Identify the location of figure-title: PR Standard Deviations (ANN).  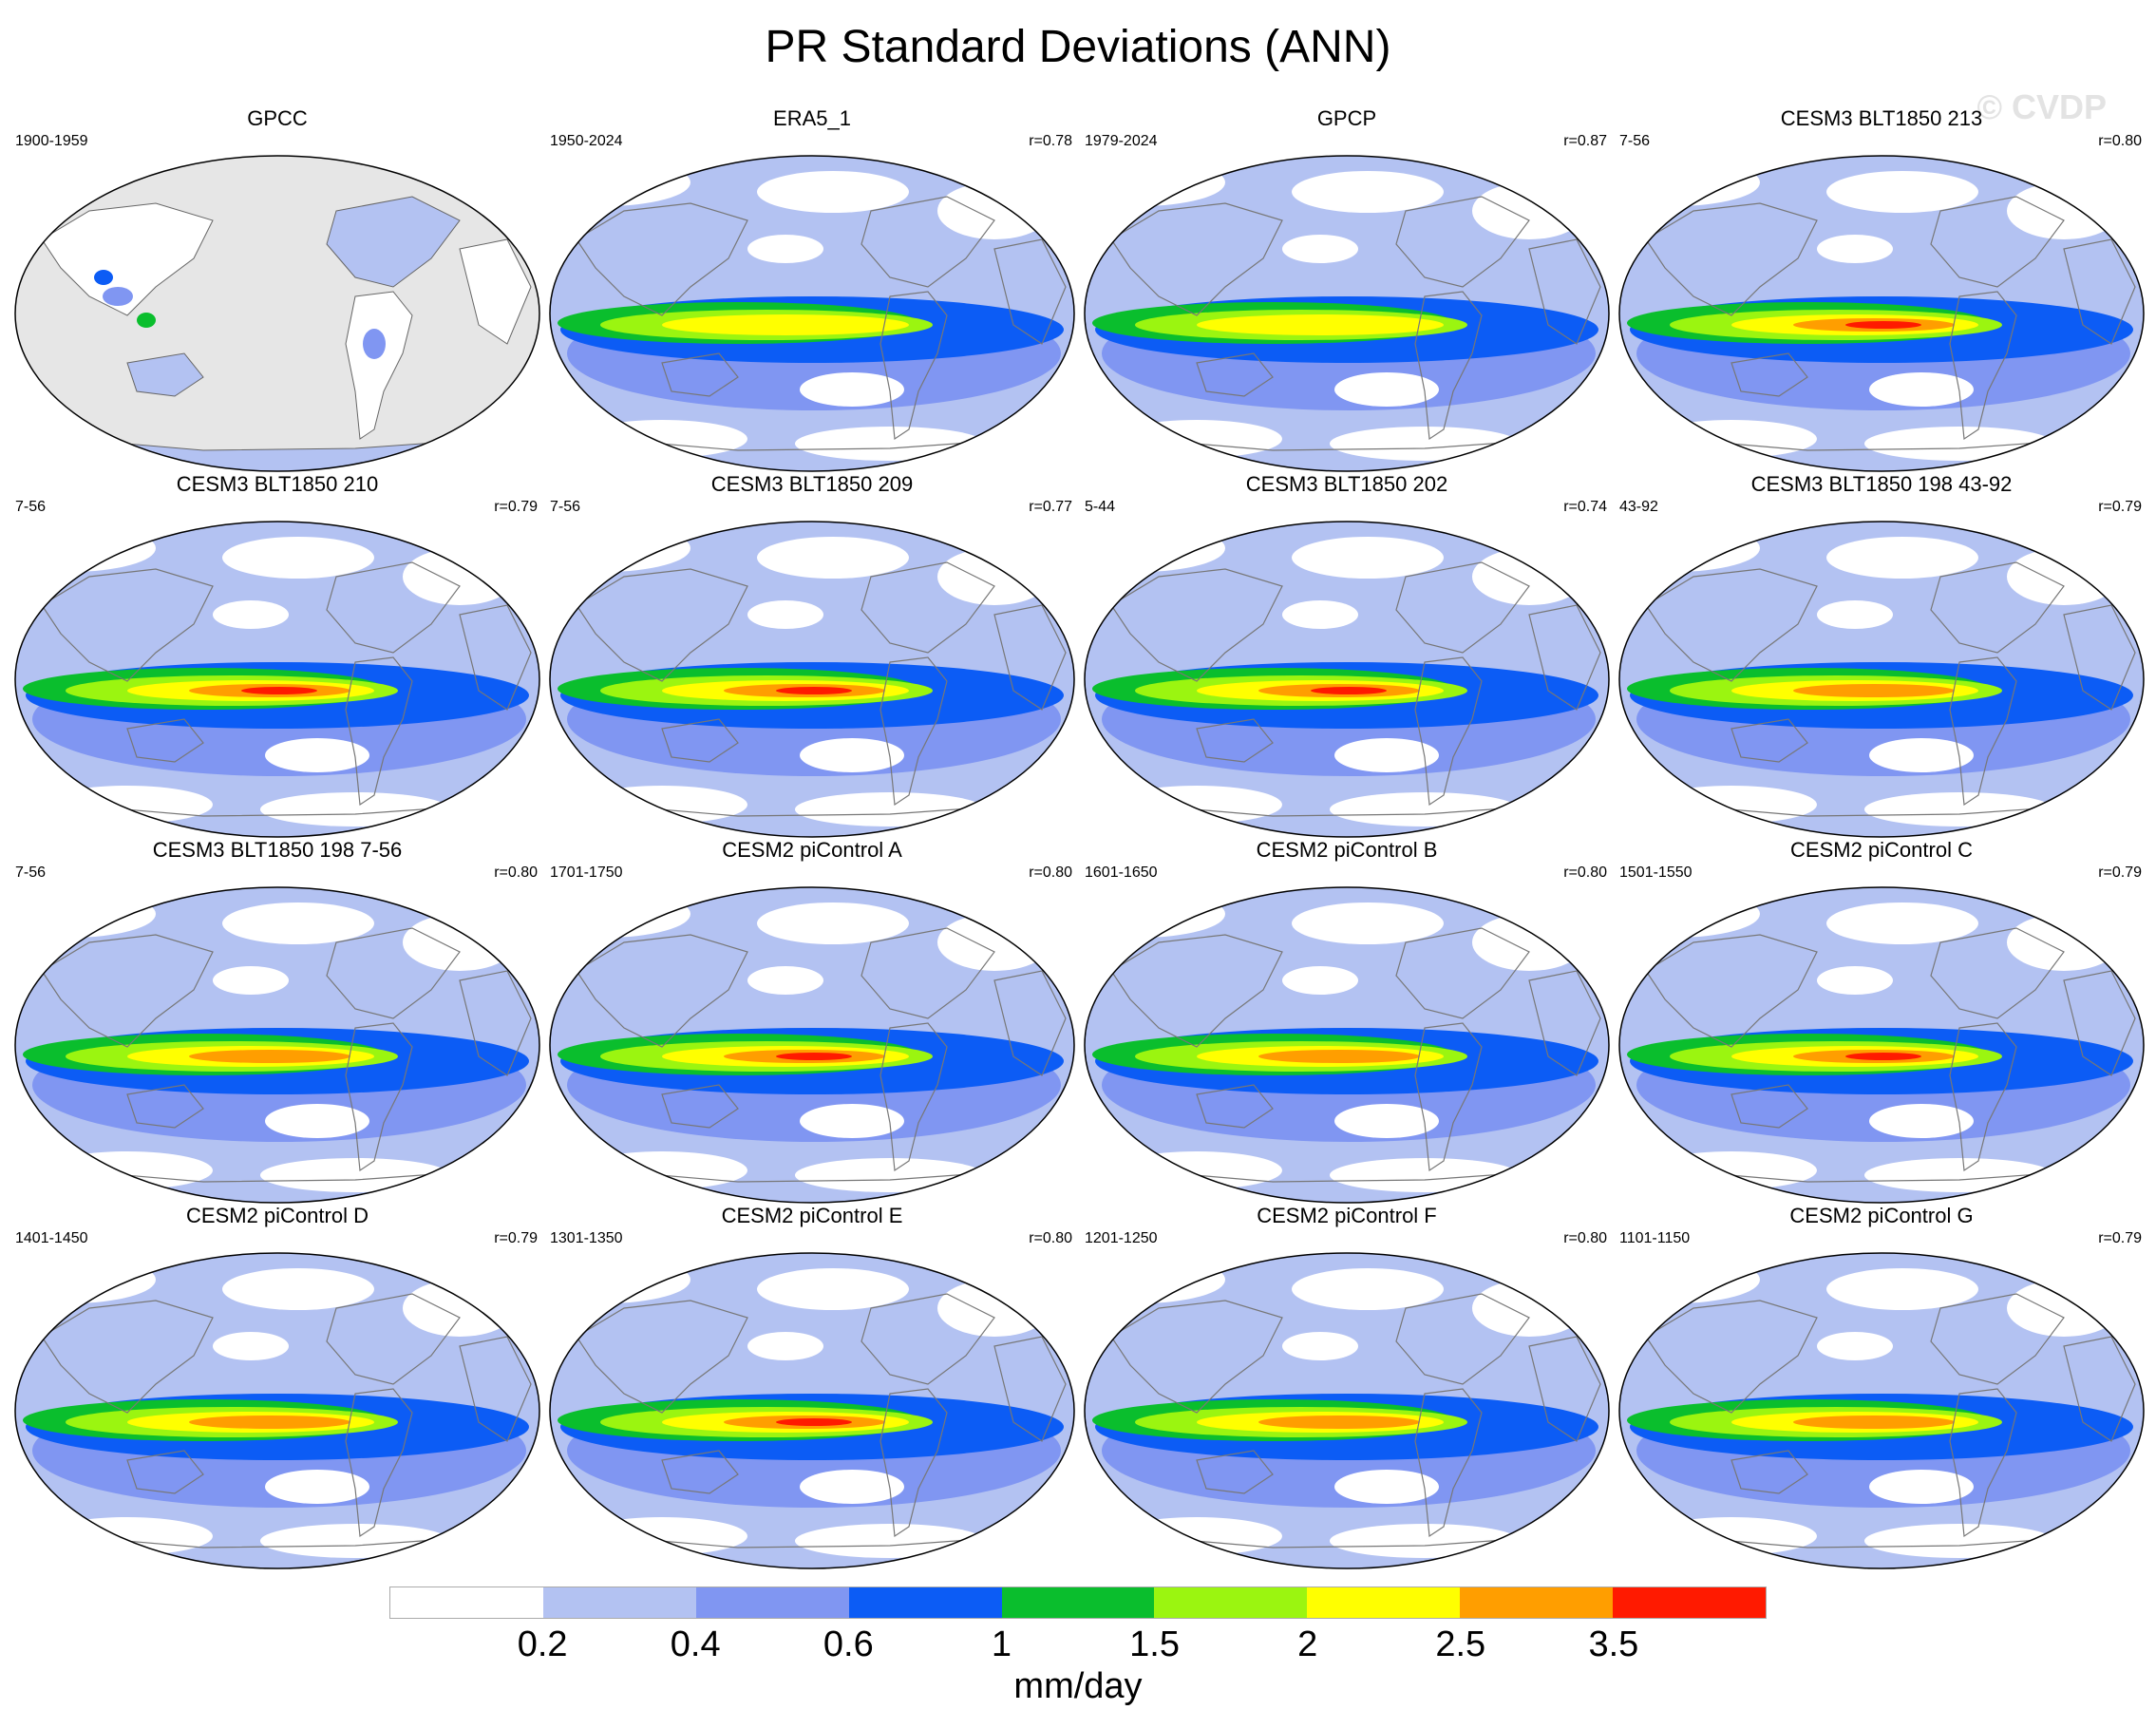
(1078, 47).